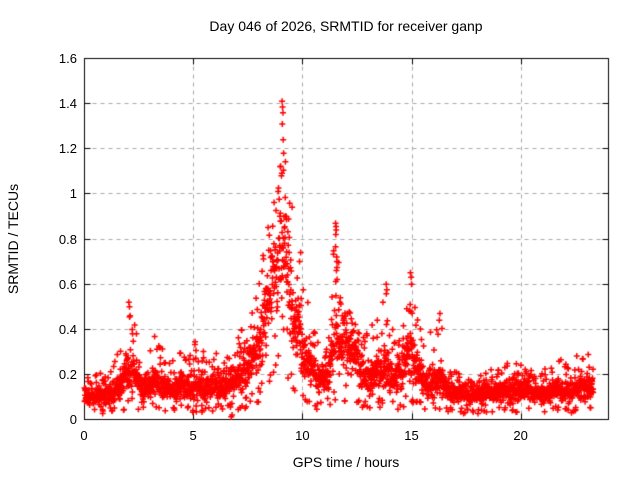 The width and height of the screenshot is (640, 480). I want to click on y-tick-label: 1.2, so click(67, 149).